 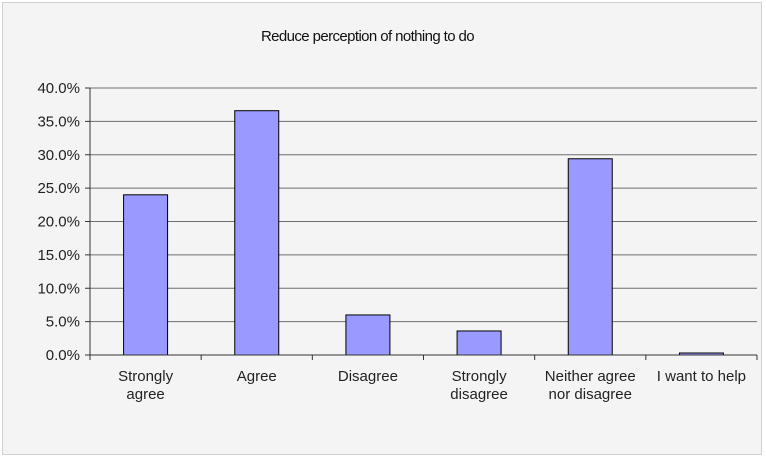 What do you see at coordinates (479, 385) in the screenshot?
I see `x-tick-label: Strongly disagree` at bounding box center [479, 385].